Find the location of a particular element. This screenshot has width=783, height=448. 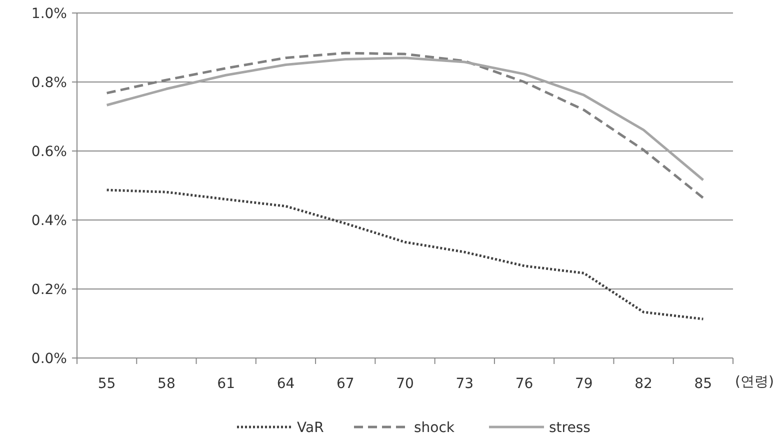

legend-label: stress is located at coordinates (569, 428).